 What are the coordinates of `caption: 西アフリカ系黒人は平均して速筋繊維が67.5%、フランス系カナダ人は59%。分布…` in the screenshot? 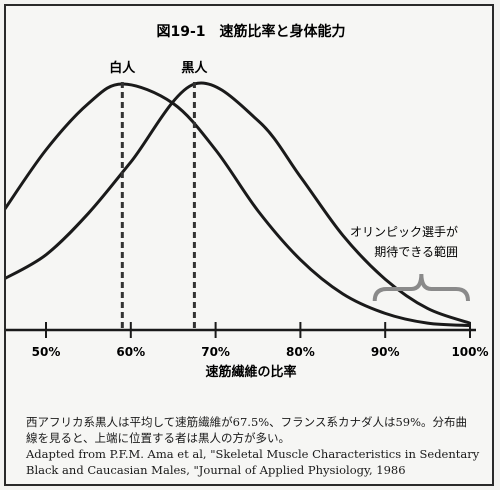 It's located at (257, 446).